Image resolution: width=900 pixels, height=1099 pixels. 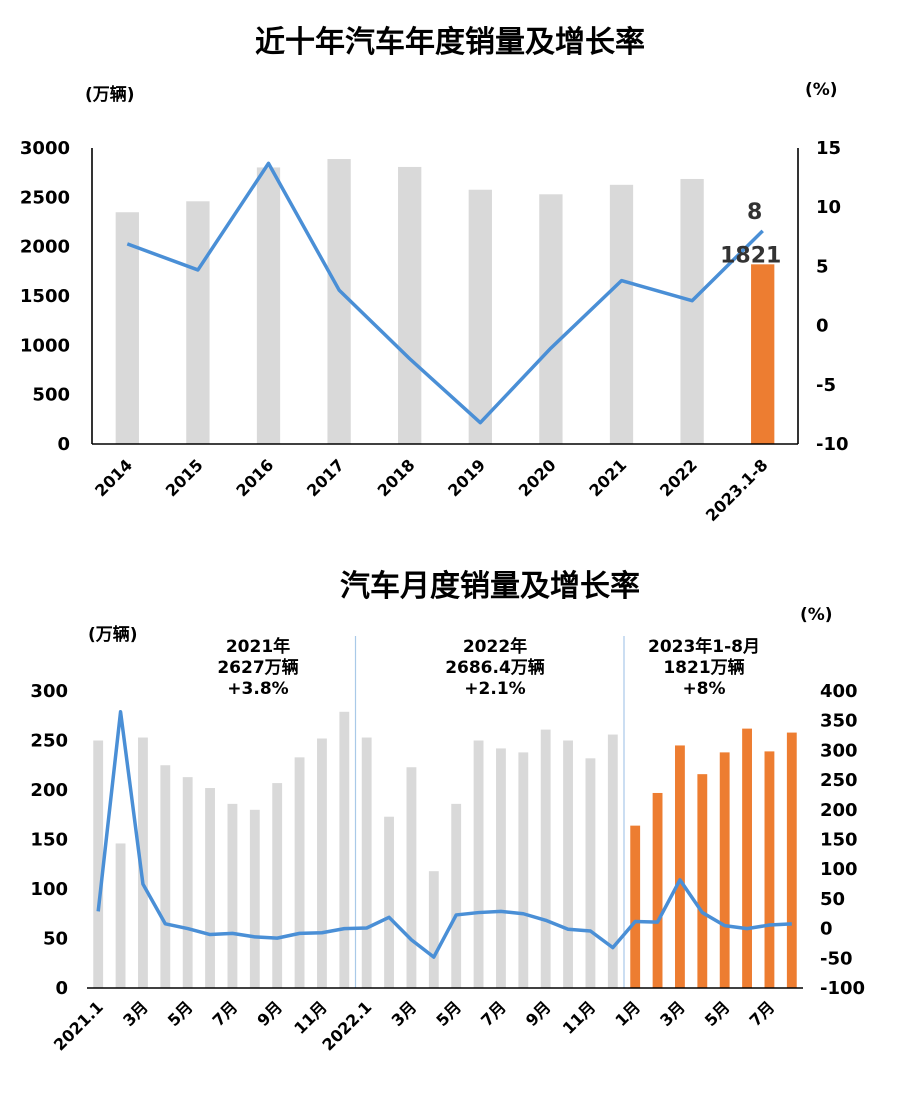 I want to click on chart1-bar-data-label: 1821, so click(x=750, y=255).